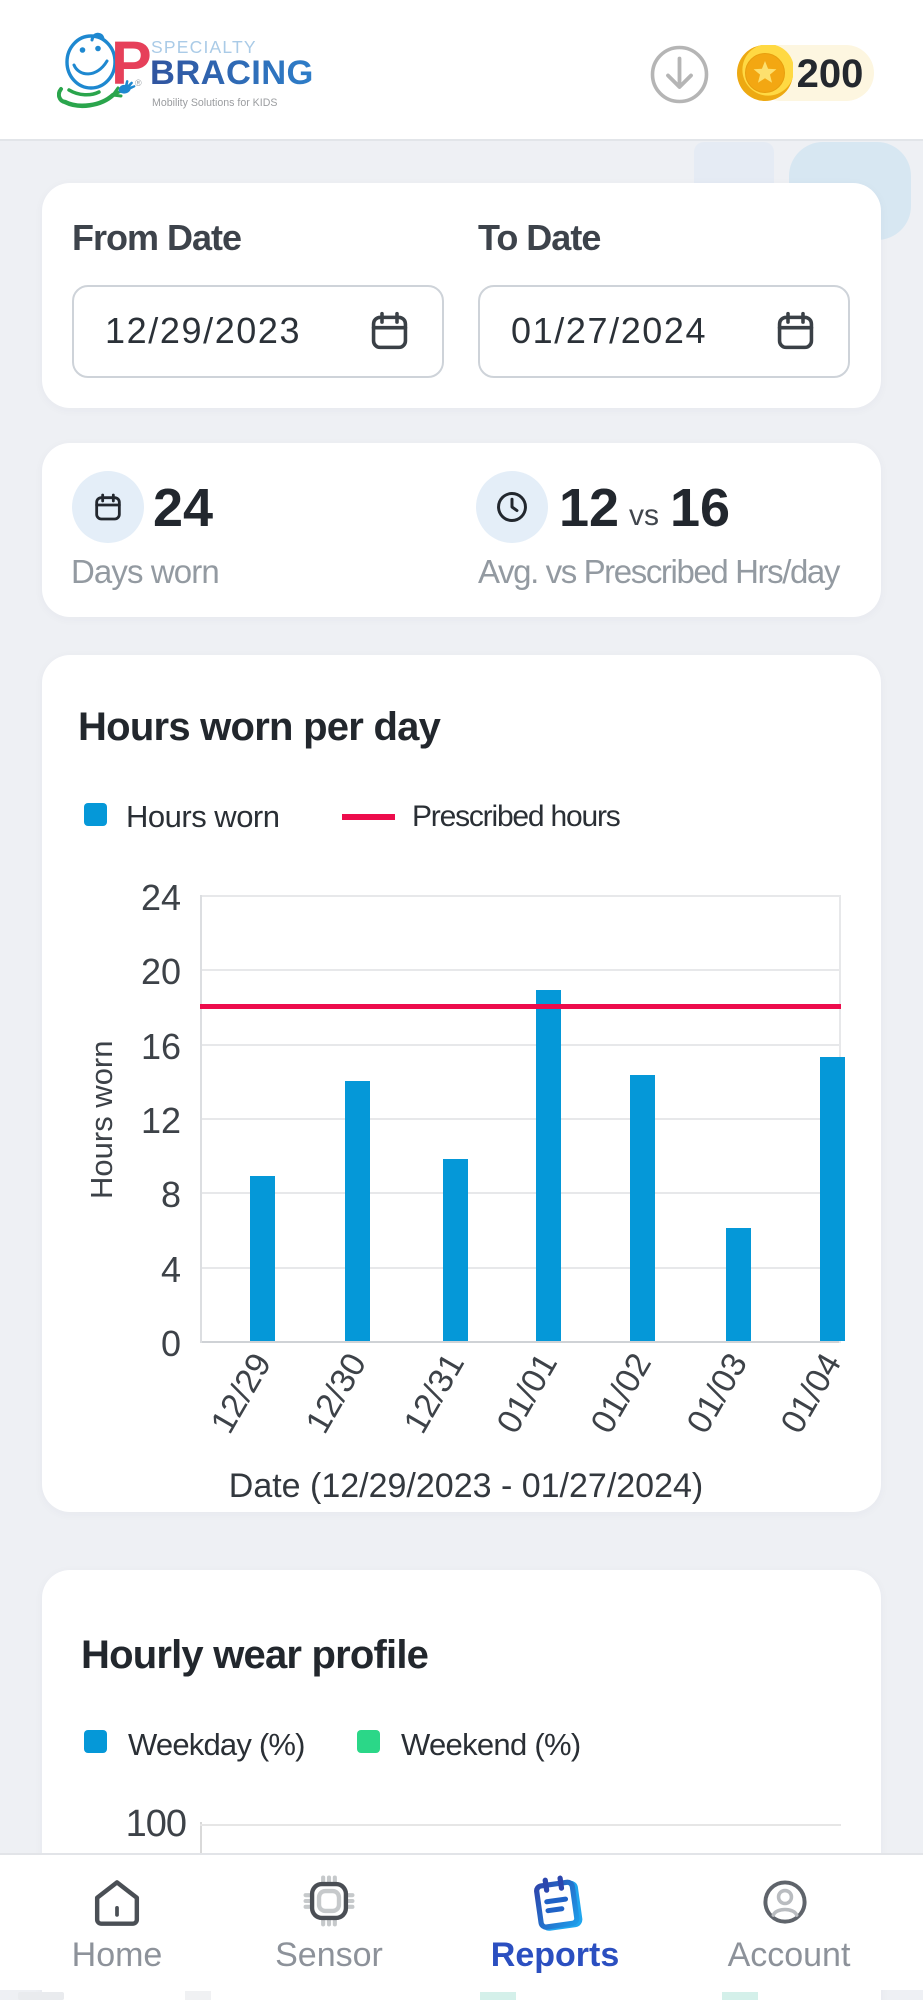  What do you see at coordinates (131, 63) in the screenshot?
I see `svg-text: P` at bounding box center [131, 63].